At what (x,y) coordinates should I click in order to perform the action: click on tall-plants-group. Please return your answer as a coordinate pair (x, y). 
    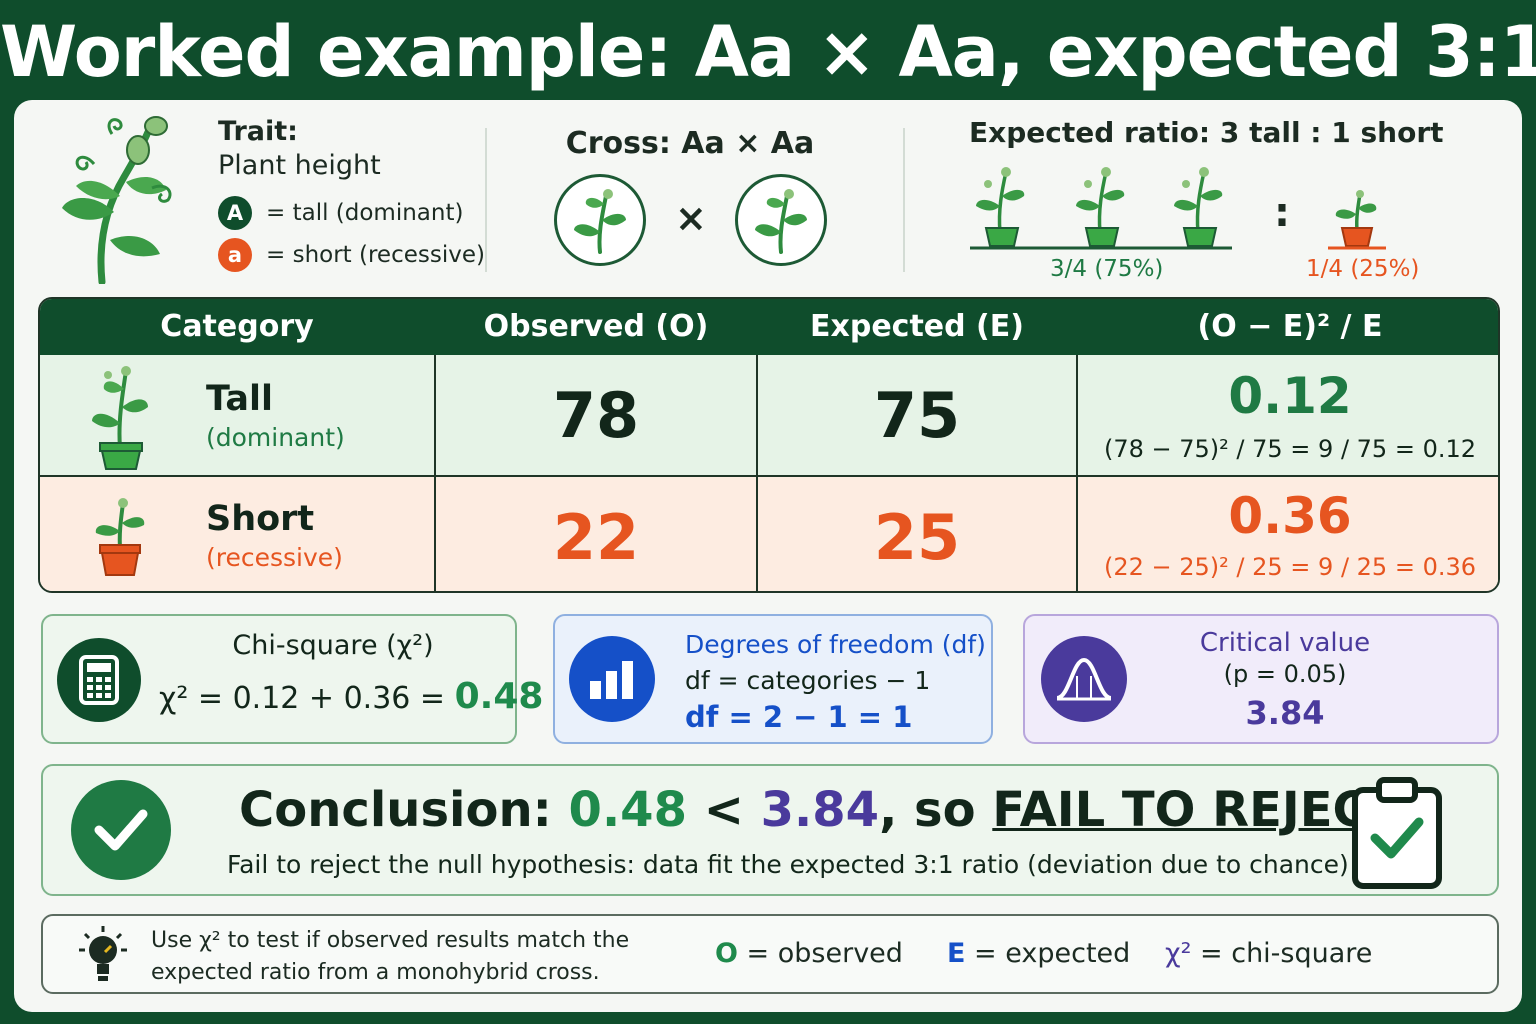
    Looking at the image, I should click on (1101, 208).